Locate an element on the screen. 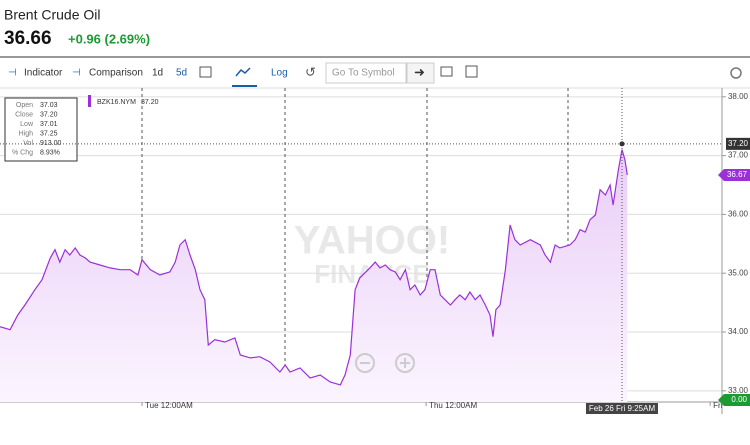 The width and height of the screenshot is (750, 445). y-badge is located at coordinates (738, 143).